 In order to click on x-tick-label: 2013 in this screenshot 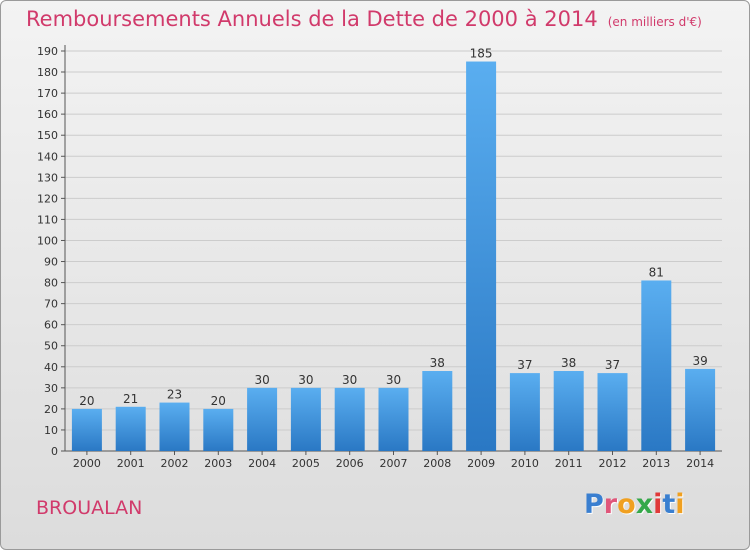, I will do `click(656, 463)`.